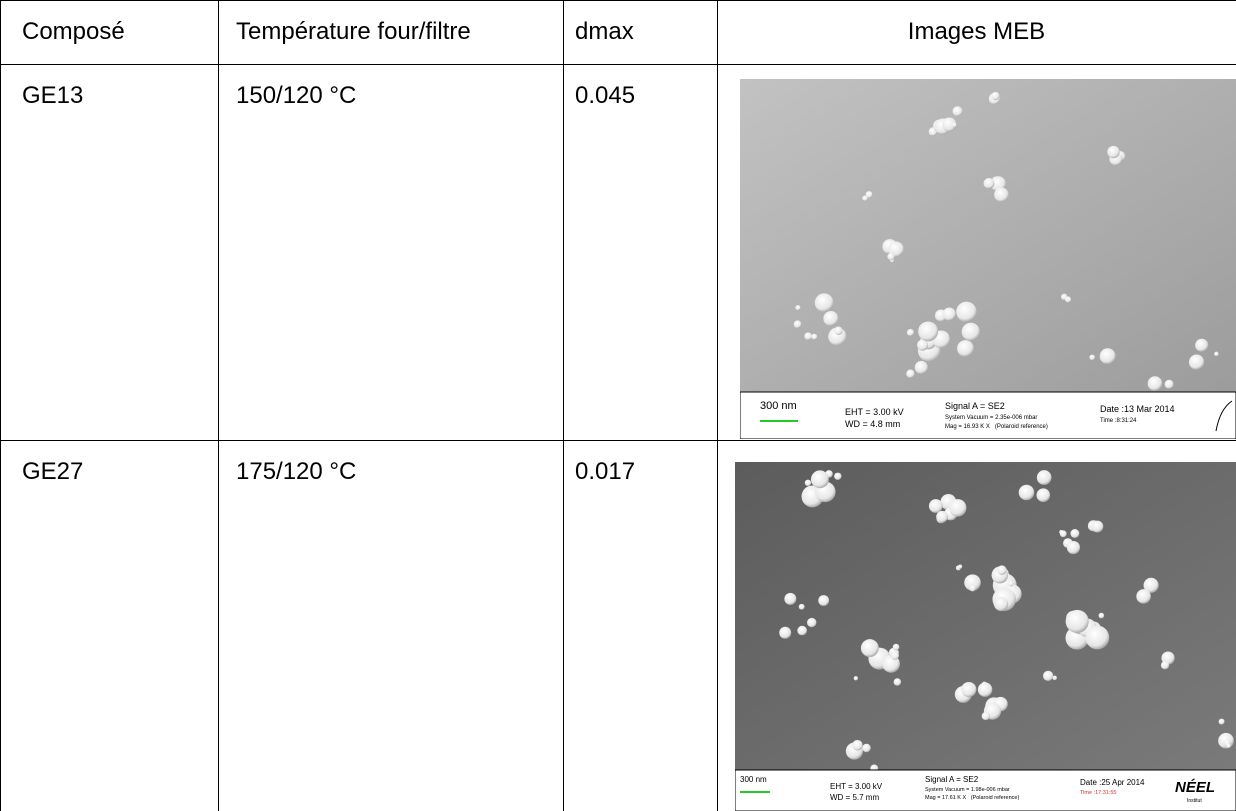 The width and height of the screenshot is (1236, 811). I want to click on vacuum: System Vacuum = 1.98e-006 mbar, so click(967, 790).